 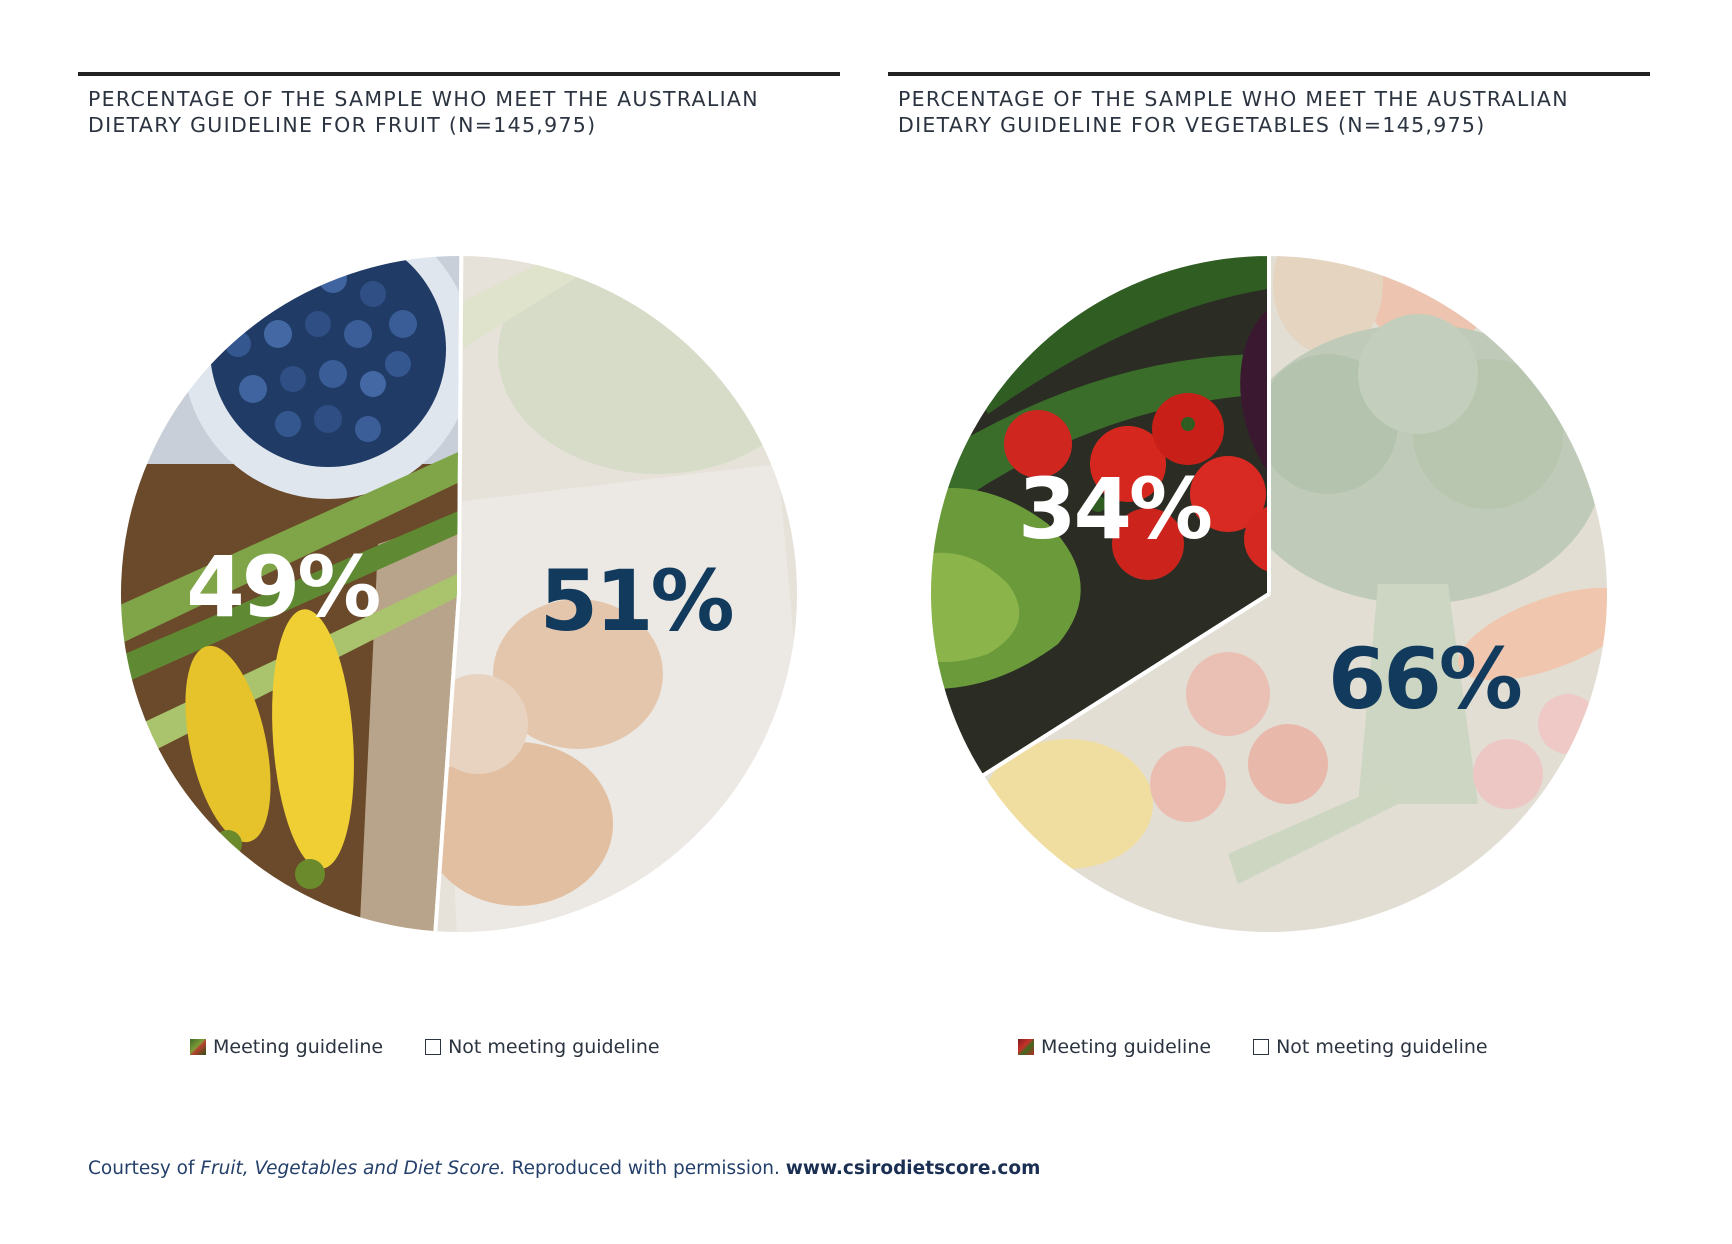 What do you see at coordinates (282, 587) in the screenshot?
I see `percent-label-meeting: 49%` at bounding box center [282, 587].